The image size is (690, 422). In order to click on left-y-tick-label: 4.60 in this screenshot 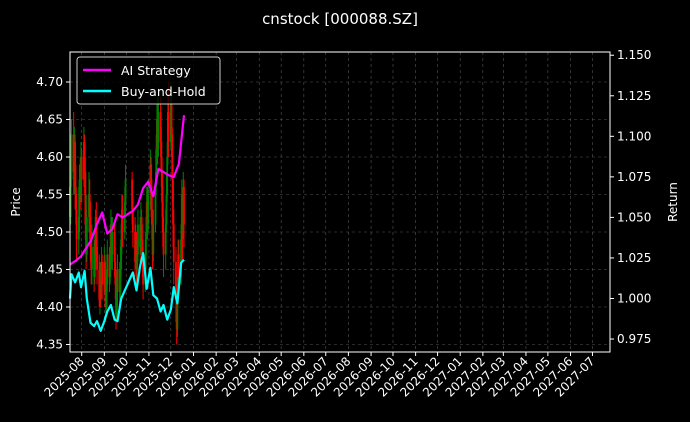, I will do `click(49, 157)`.